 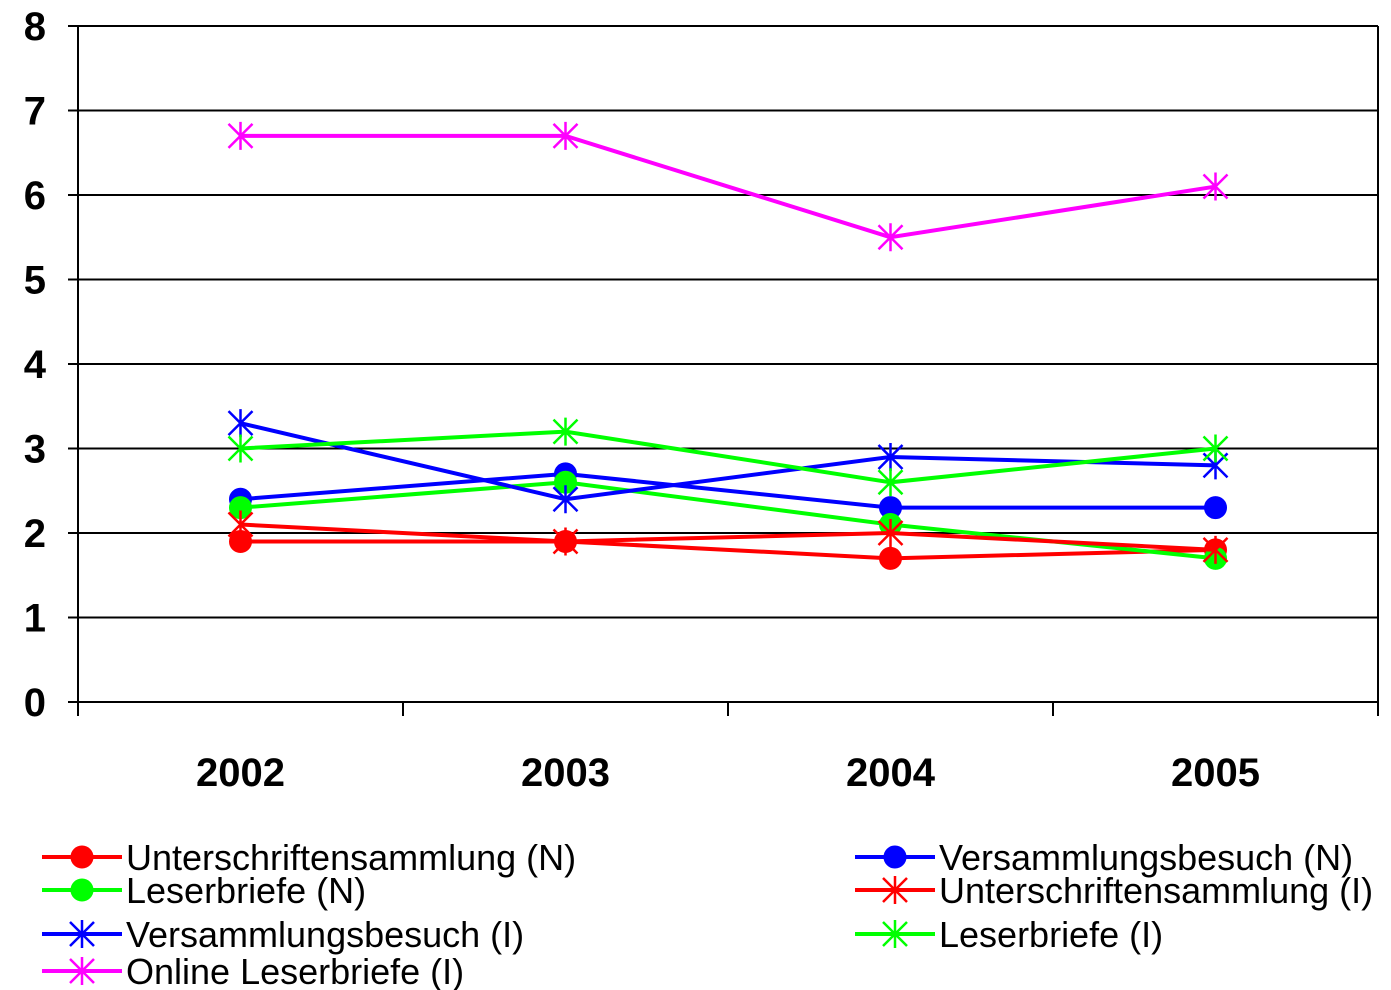 I want to click on x-tick-label: 2004, so click(x=891, y=773).